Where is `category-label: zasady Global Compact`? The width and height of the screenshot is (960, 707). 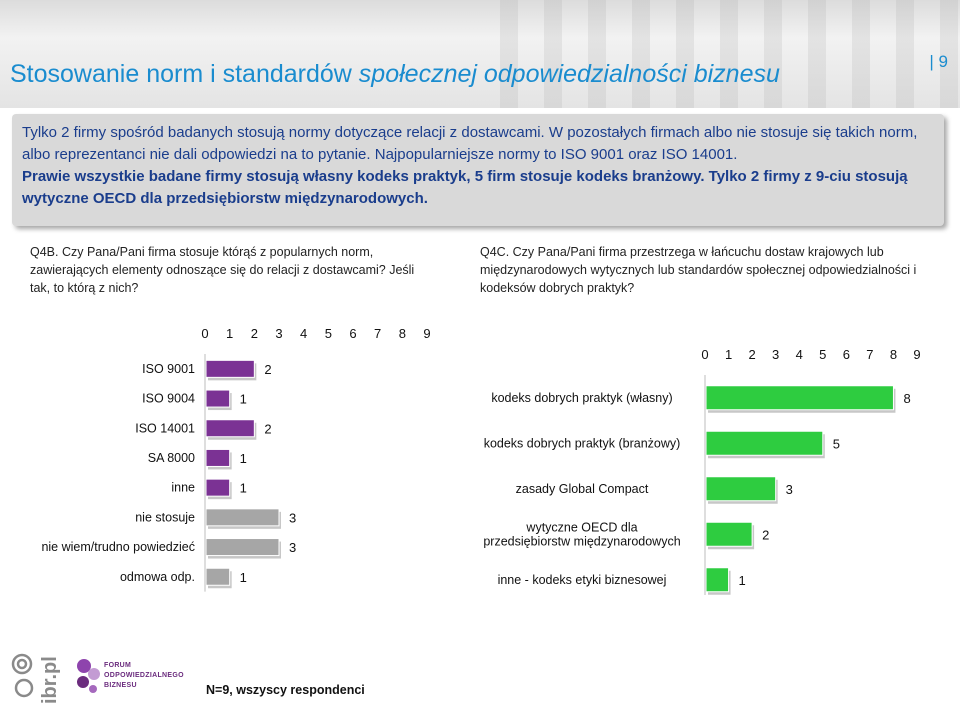 category-label: zasady Global Compact is located at coordinates (582, 489).